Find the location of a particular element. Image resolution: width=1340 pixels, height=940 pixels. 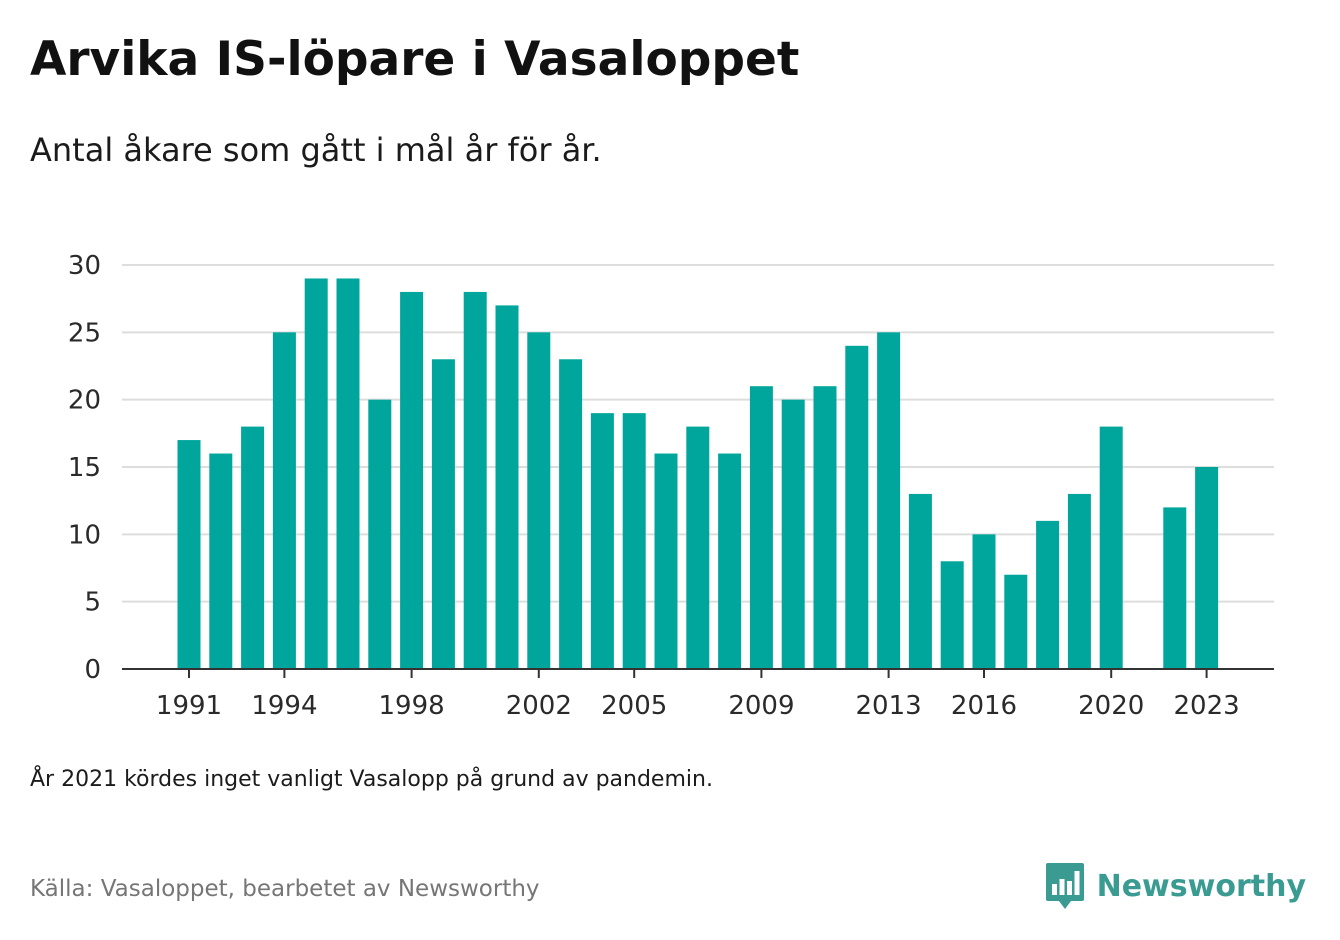

y-tick-label: 25 is located at coordinates (84, 333).